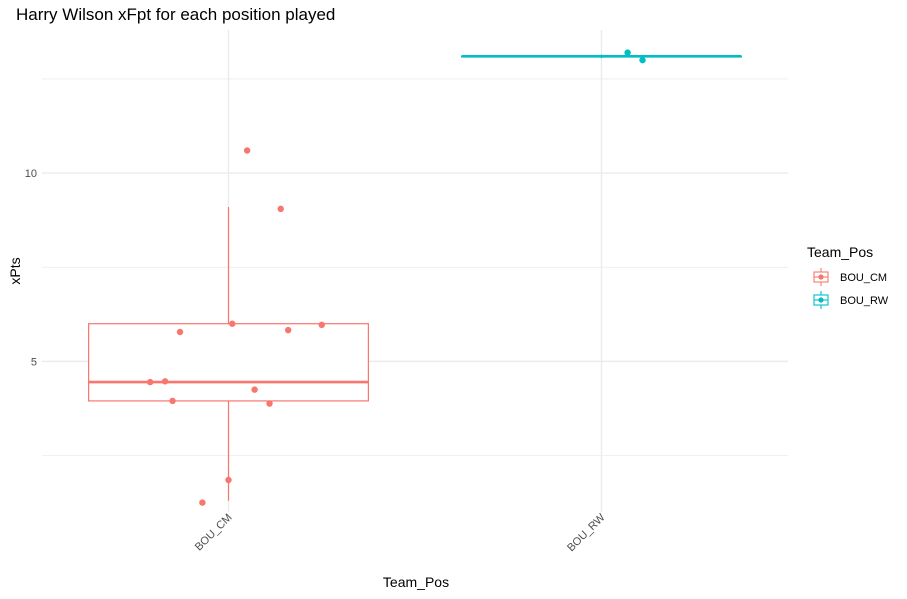 Image resolution: width=907 pixels, height=599 pixels. Describe the element at coordinates (864, 301) in the screenshot. I see `legend-label: BOU_RW` at that location.